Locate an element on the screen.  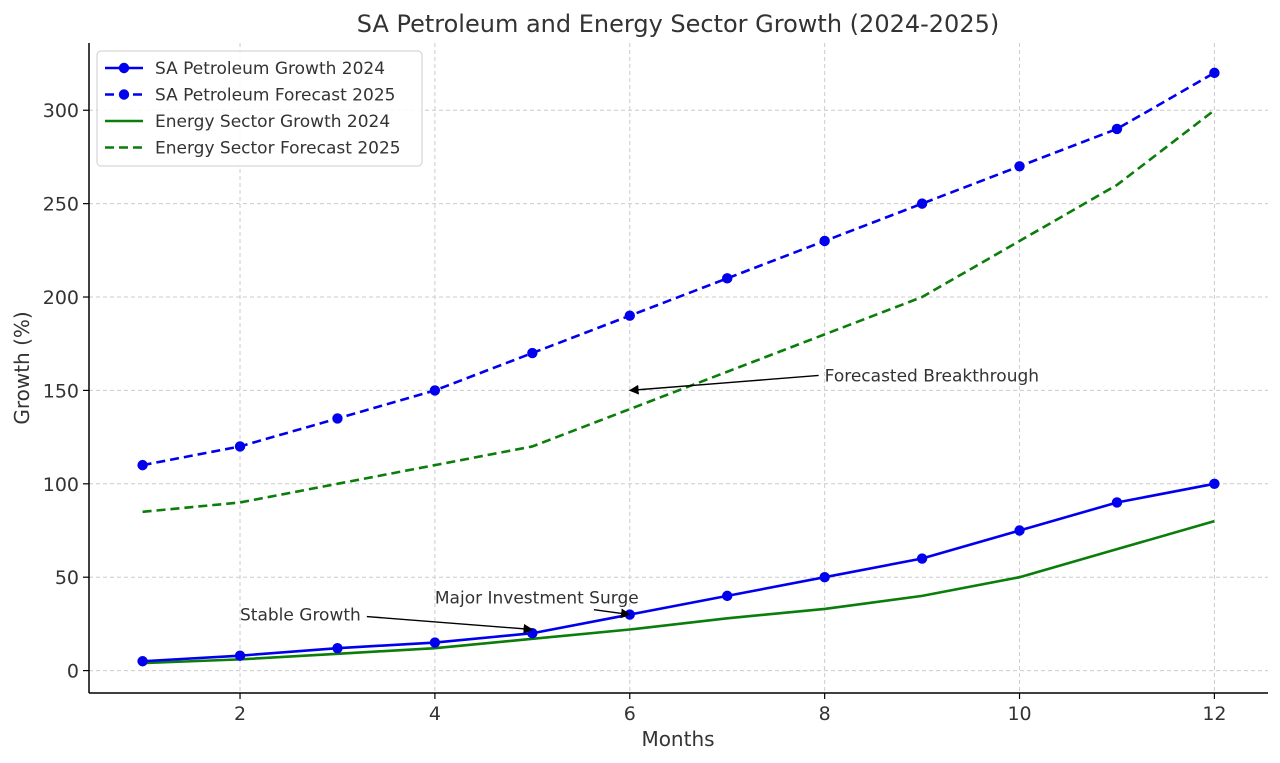
legend-item: Energy Sector Growth 2024 is located at coordinates (247, 122).